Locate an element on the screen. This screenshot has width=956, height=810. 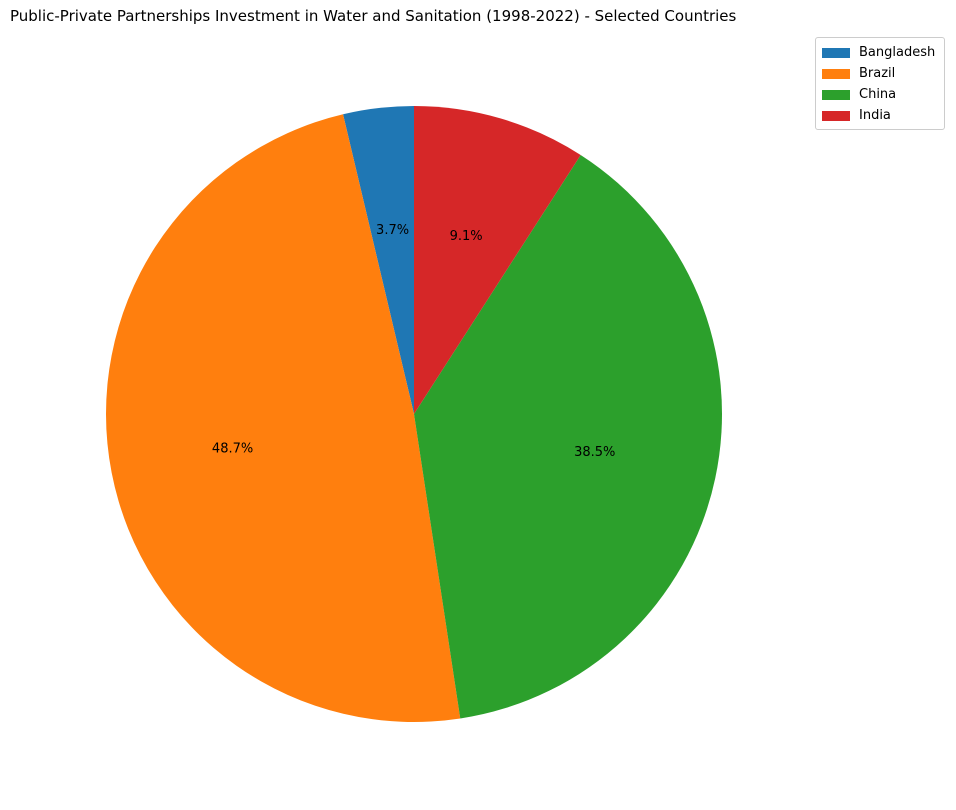
legend-item-india: India is located at coordinates (880, 115).